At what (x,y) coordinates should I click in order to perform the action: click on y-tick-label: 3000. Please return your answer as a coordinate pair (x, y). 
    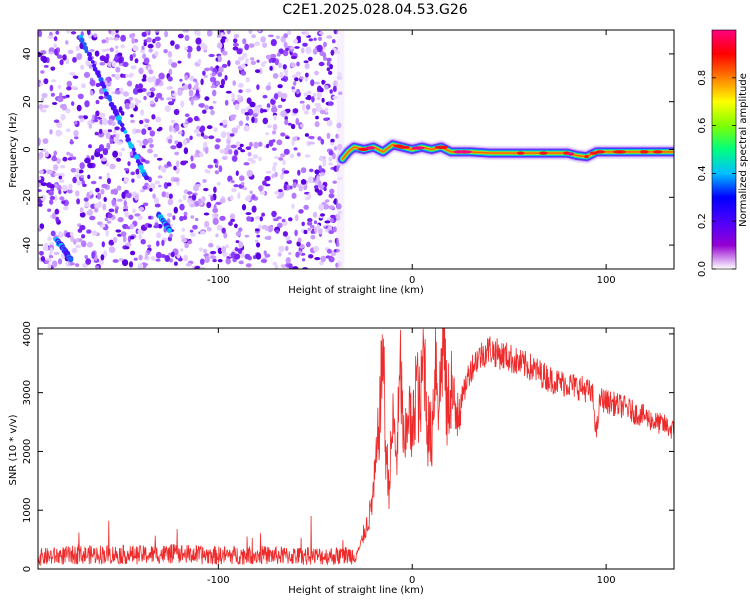
    Looking at the image, I should click on (27, 392).